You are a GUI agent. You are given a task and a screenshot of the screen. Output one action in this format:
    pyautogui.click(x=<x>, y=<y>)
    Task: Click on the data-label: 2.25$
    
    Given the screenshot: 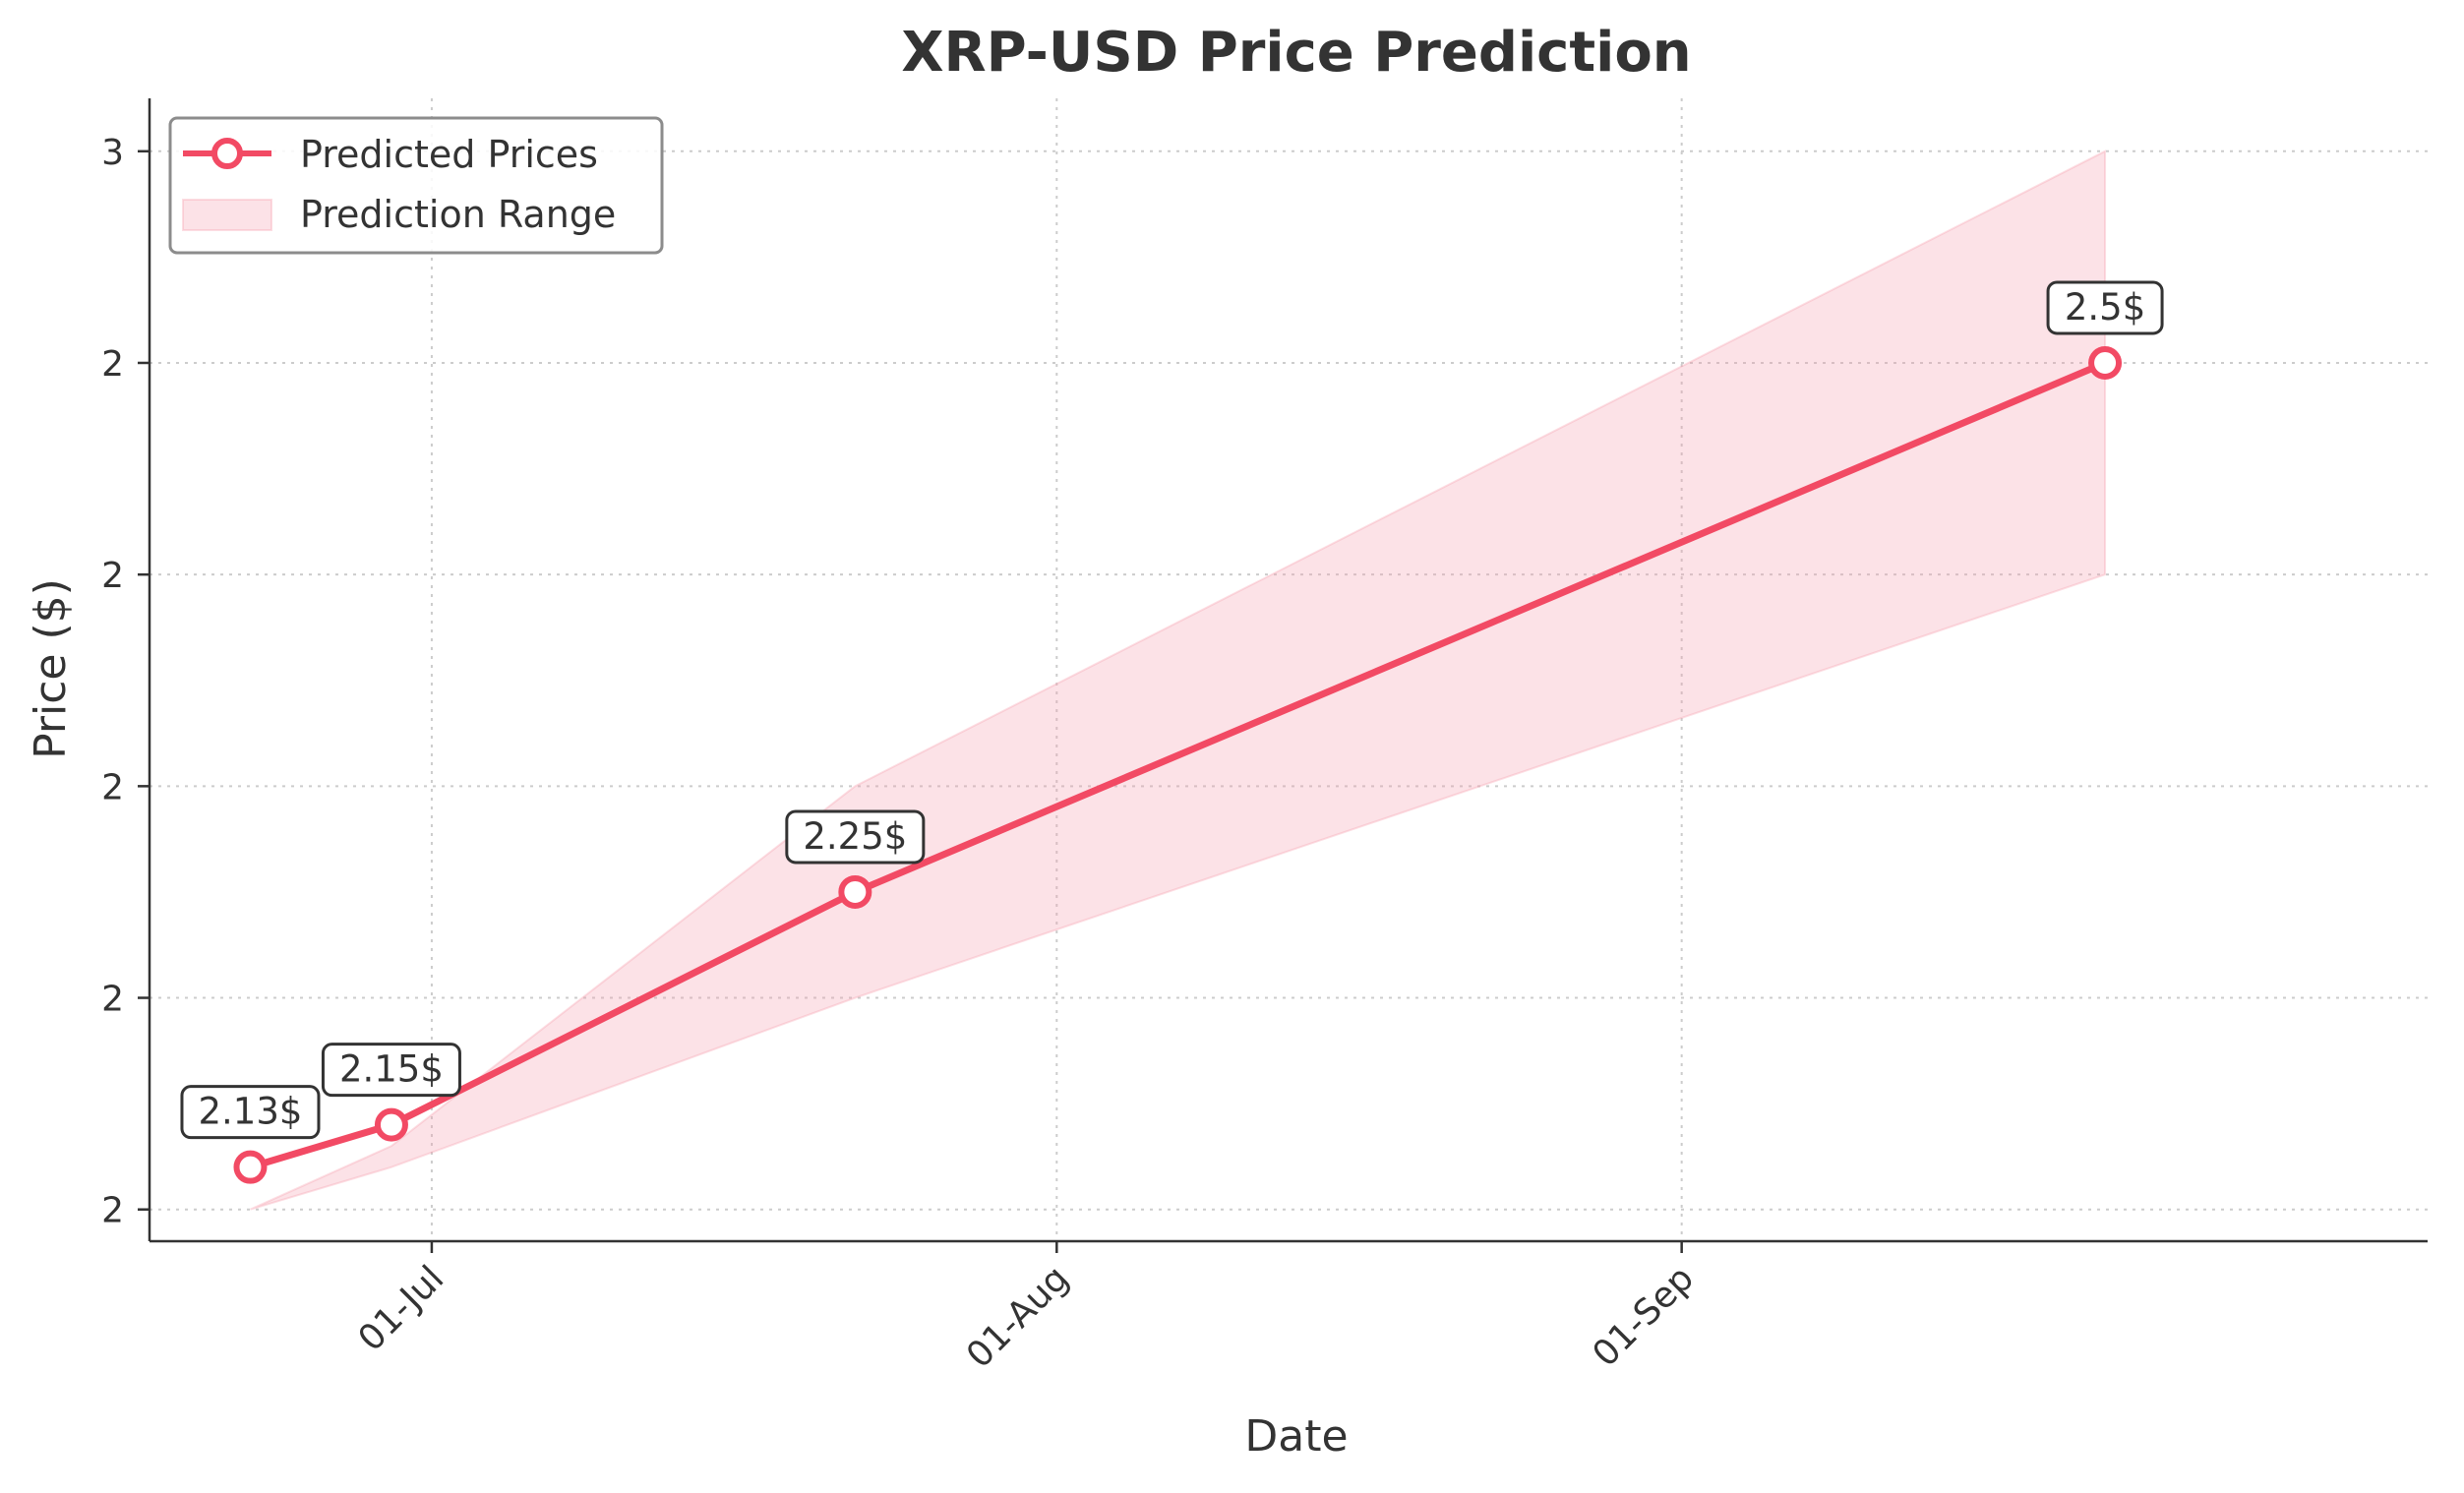 What is the action you would take?
    pyautogui.click(x=855, y=836)
    